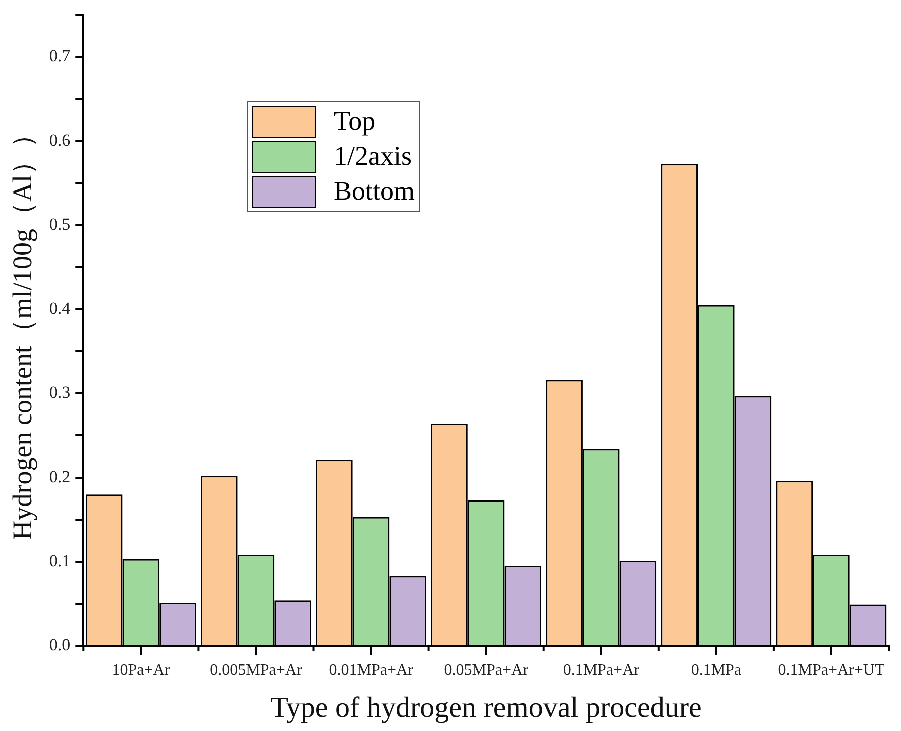  What do you see at coordinates (60, 140) in the screenshot?
I see `y-tick-label: 0.6` at bounding box center [60, 140].